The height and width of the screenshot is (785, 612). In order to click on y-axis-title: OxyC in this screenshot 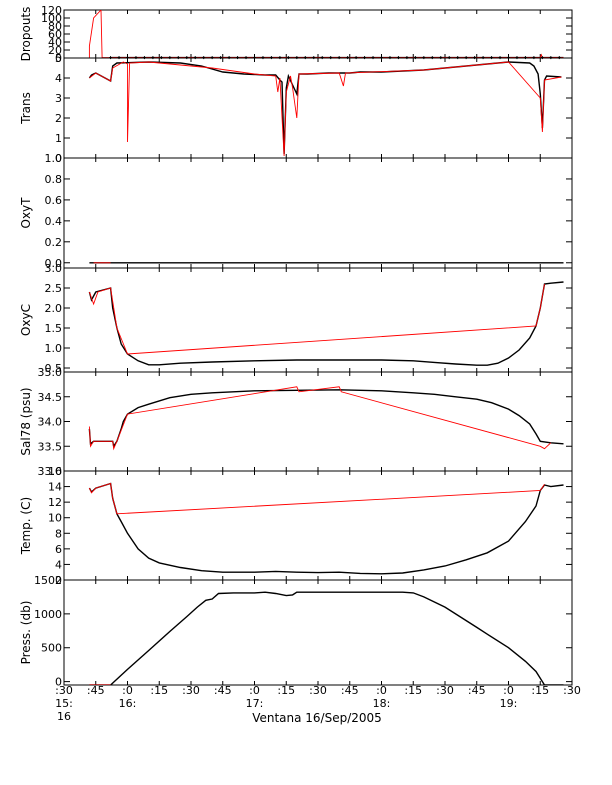, I will do `click(26, 320)`.